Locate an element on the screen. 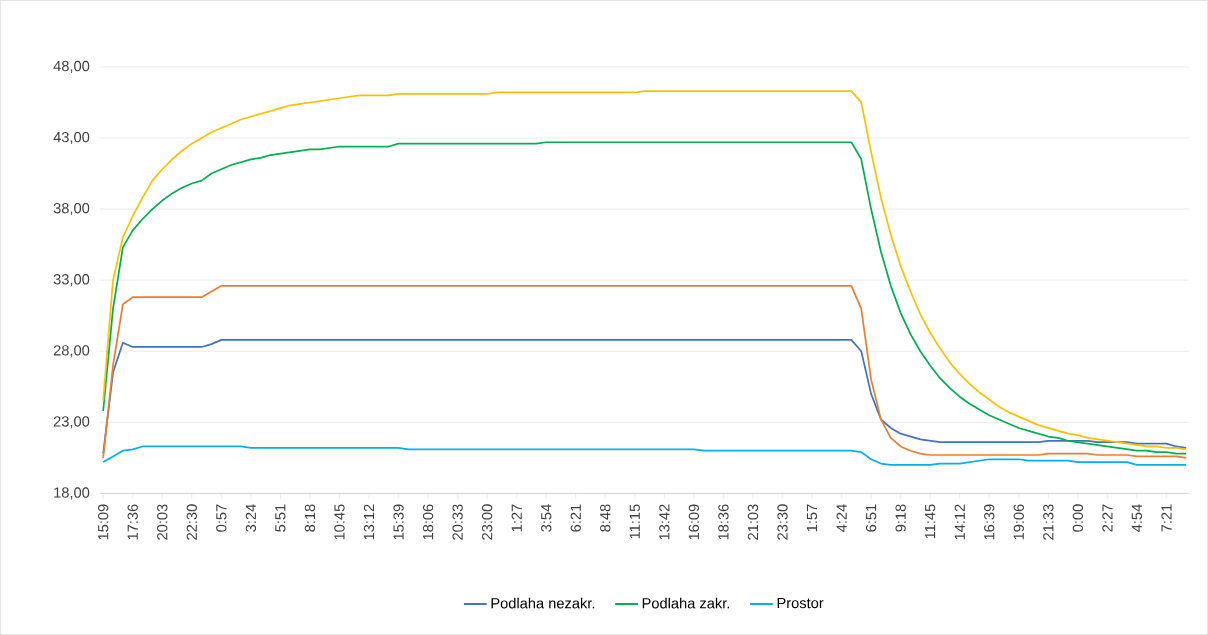  x-tick-label: 15:09 is located at coordinates (103, 522).